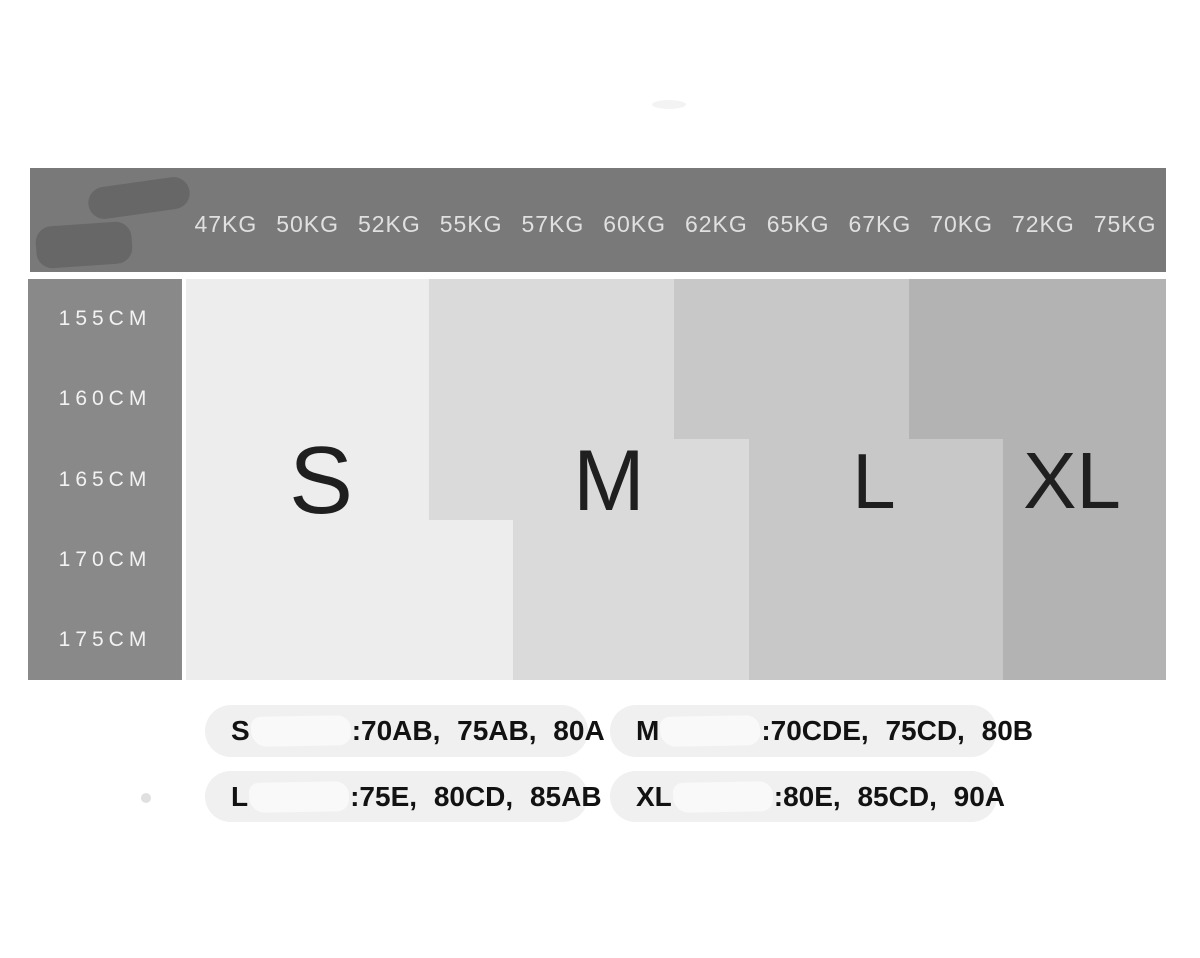 The width and height of the screenshot is (1200, 958). I want to click on note-size-label: S, so click(240, 730).